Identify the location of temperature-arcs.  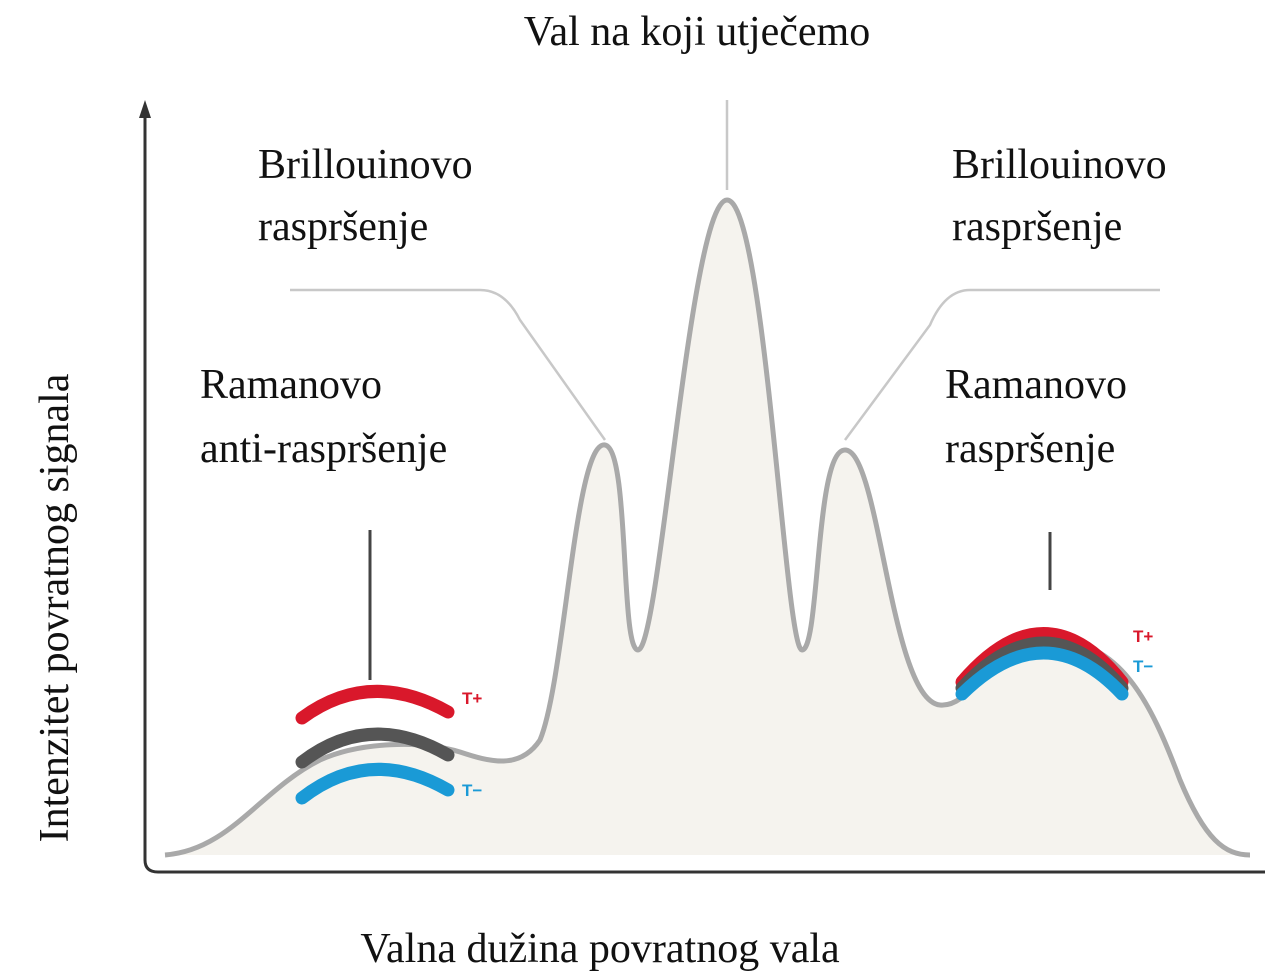
(712, 716).